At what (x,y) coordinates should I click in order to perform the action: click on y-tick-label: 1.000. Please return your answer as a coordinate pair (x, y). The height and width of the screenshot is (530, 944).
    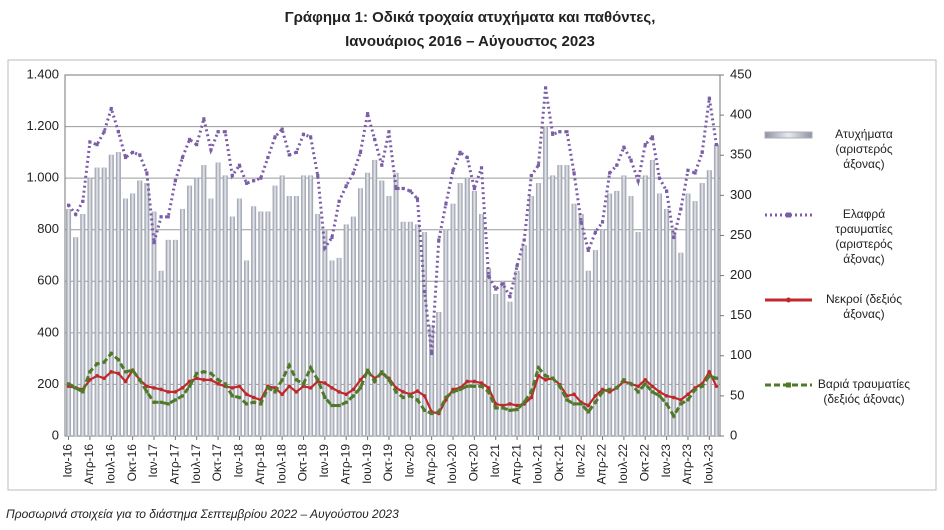
    Looking at the image, I should click on (42, 177).